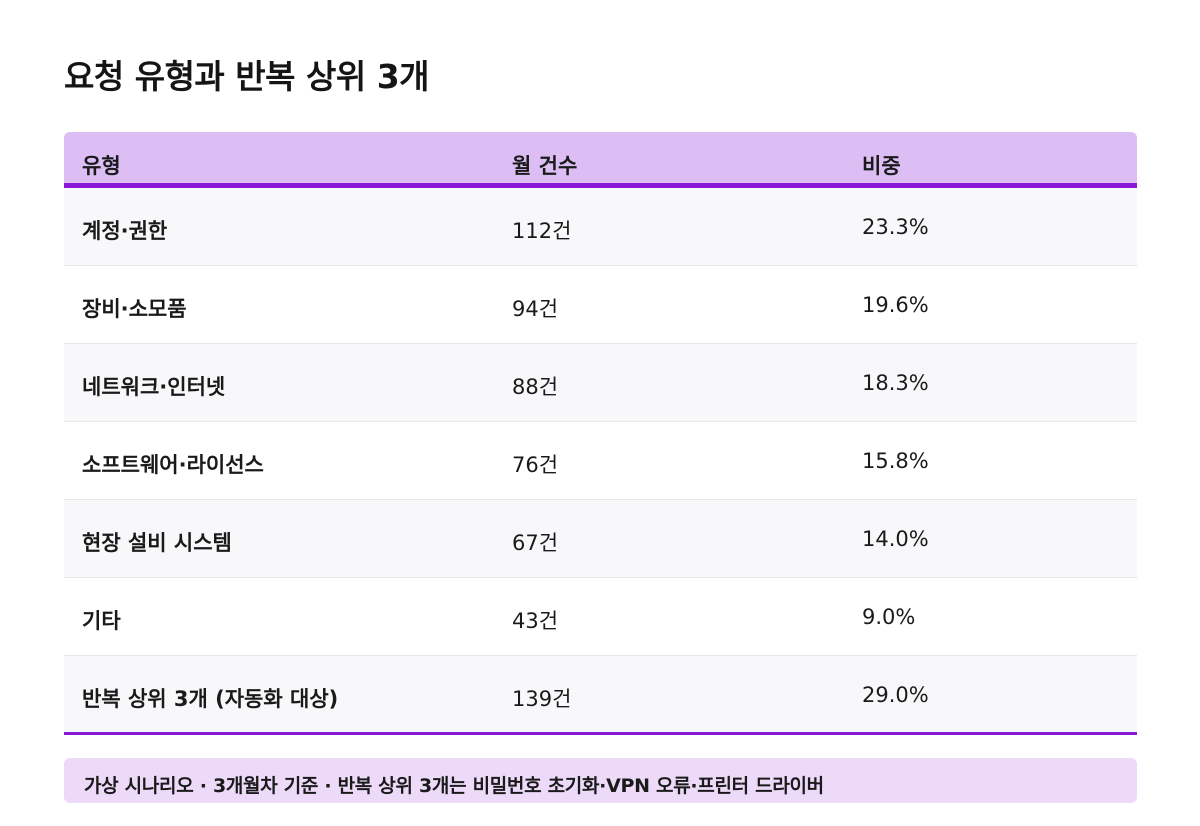 Image resolution: width=1200 pixels, height=826 pixels. Describe the element at coordinates (895, 383) in the screenshot. I see `row-share: 18.3%` at that location.